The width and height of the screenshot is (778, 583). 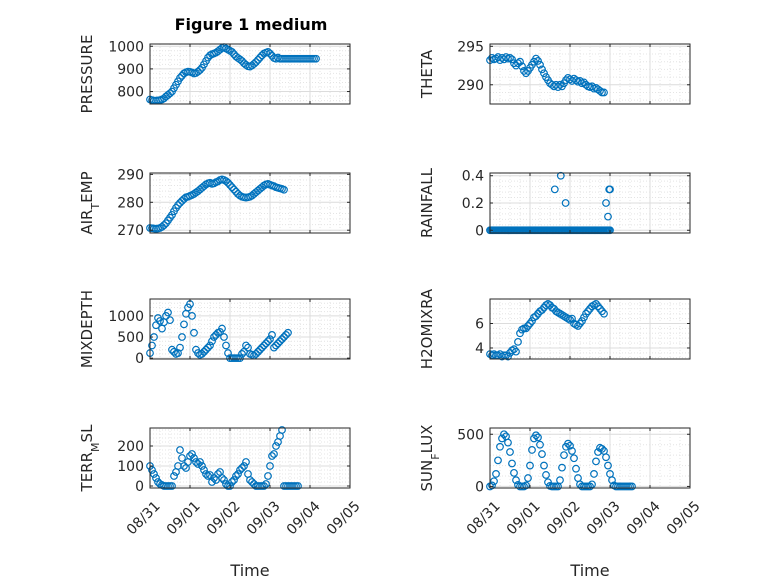 What do you see at coordinates (479, 324) in the screenshot?
I see `y-tick-label: 6` at bounding box center [479, 324].